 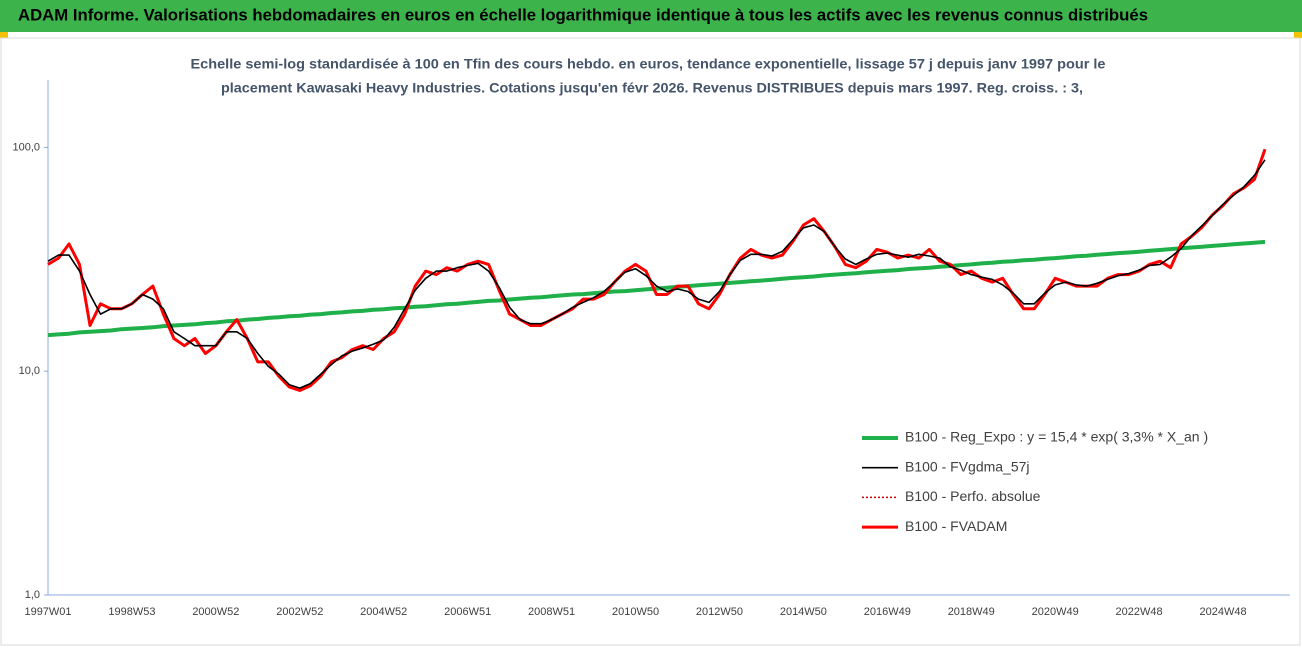 What do you see at coordinates (47, 612) in the screenshot?
I see `x-tick-label: 1997W01` at bounding box center [47, 612].